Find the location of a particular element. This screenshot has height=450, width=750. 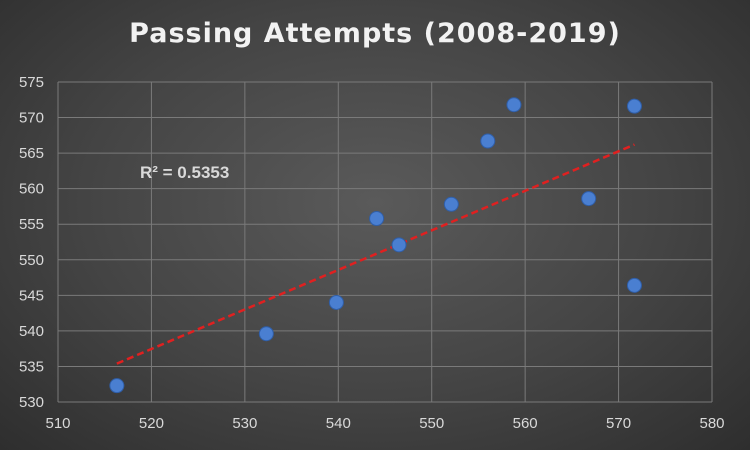

y-tick-label: 535 is located at coordinates (31, 366).